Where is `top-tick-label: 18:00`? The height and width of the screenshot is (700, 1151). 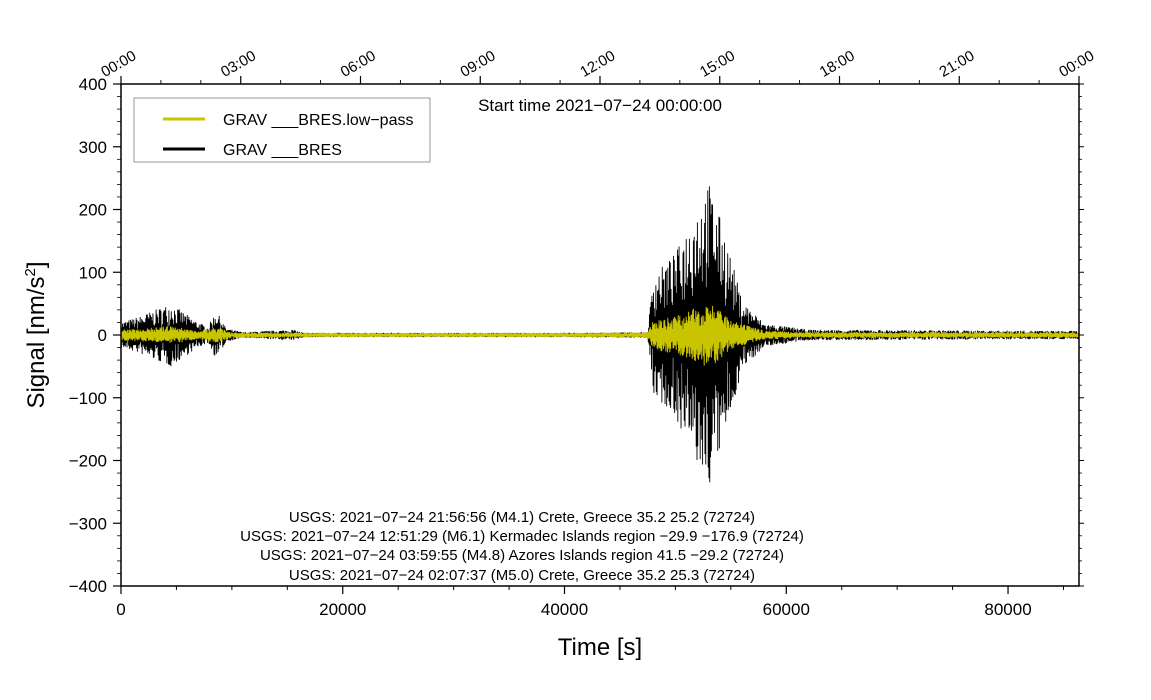
top-tick-label: 18:00 is located at coordinates (837, 63).